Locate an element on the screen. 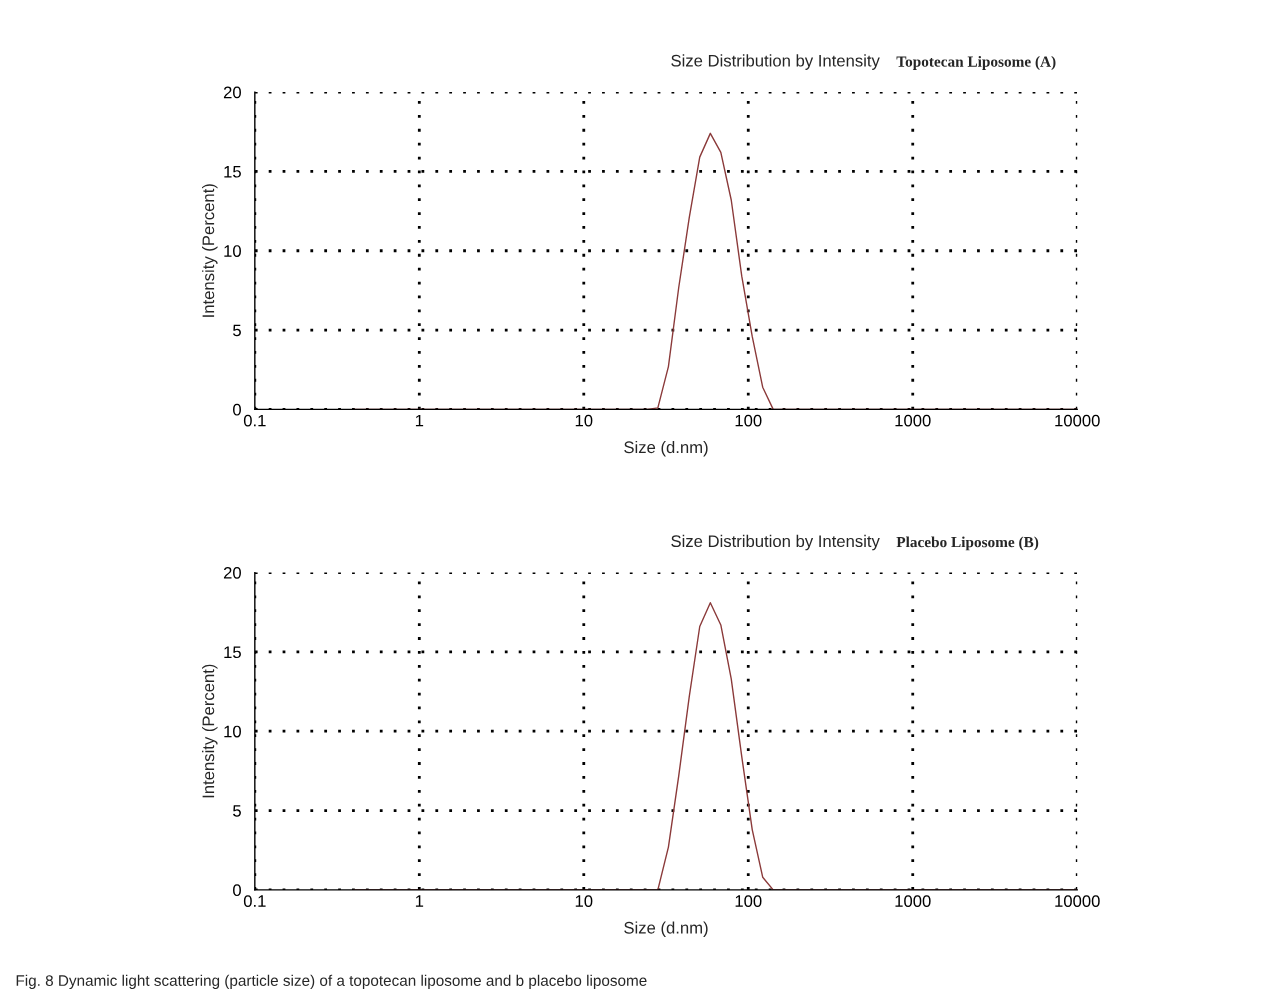 The width and height of the screenshot is (1287, 1001). chart-subtitle: Placebo Liposome (B) is located at coordinates (967, 543).